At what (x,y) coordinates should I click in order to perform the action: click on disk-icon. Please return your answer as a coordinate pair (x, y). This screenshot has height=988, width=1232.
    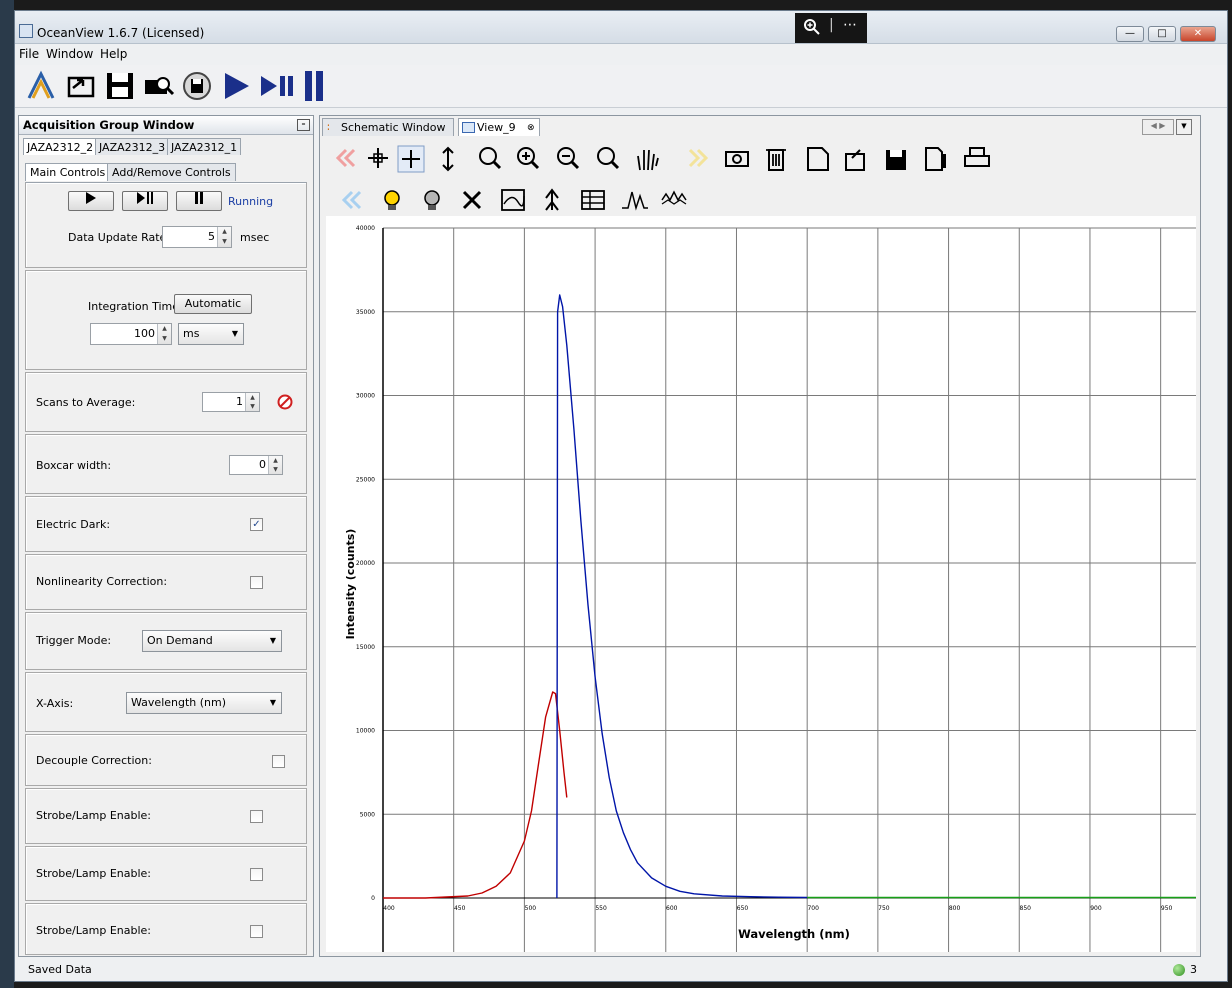
    Looking at the image, I should click on (197, 86).